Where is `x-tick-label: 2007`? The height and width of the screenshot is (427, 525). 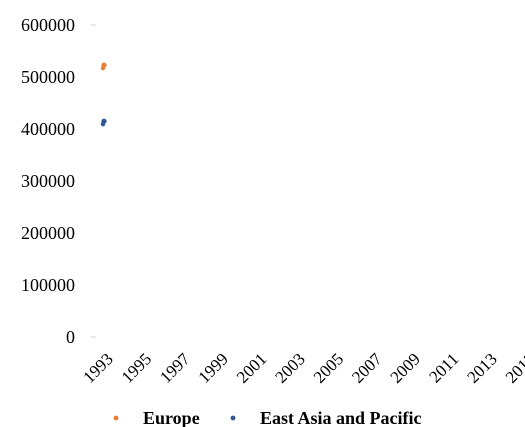 x-tick-label: 2007 is located at coordinates (367, 368).